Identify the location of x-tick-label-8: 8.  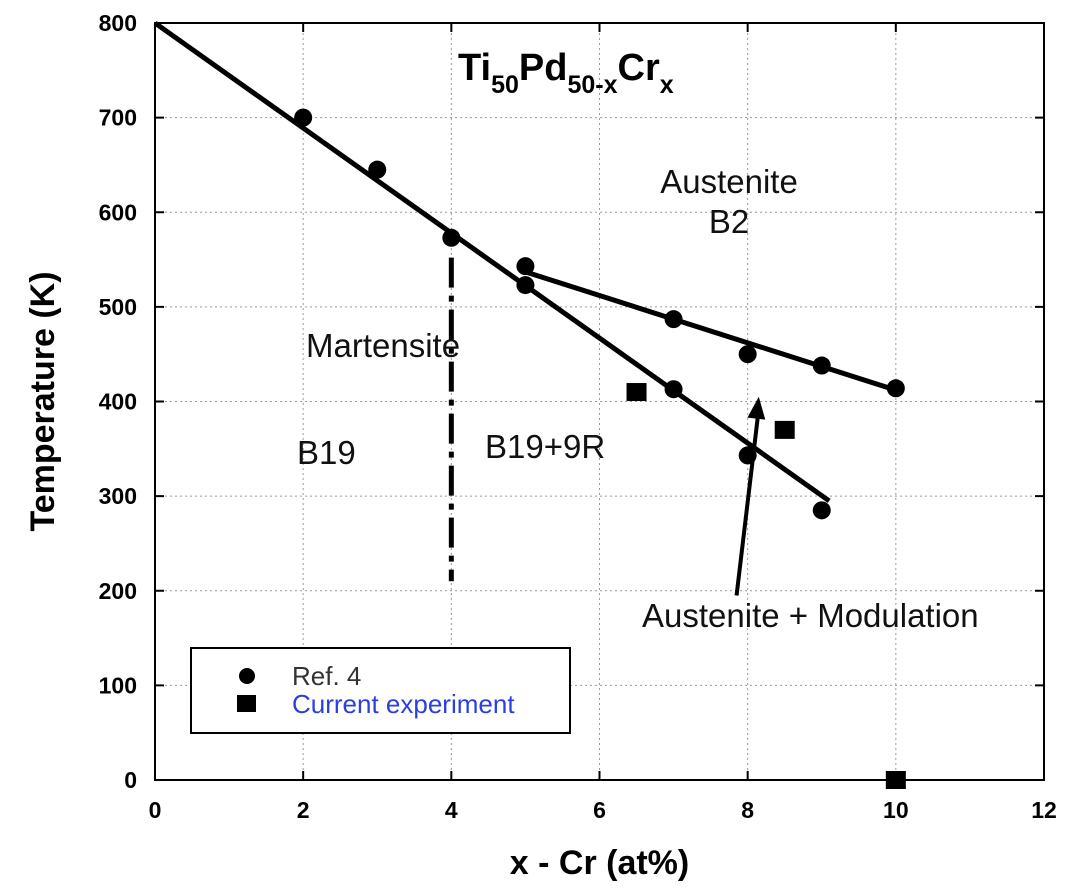
(747, 810).